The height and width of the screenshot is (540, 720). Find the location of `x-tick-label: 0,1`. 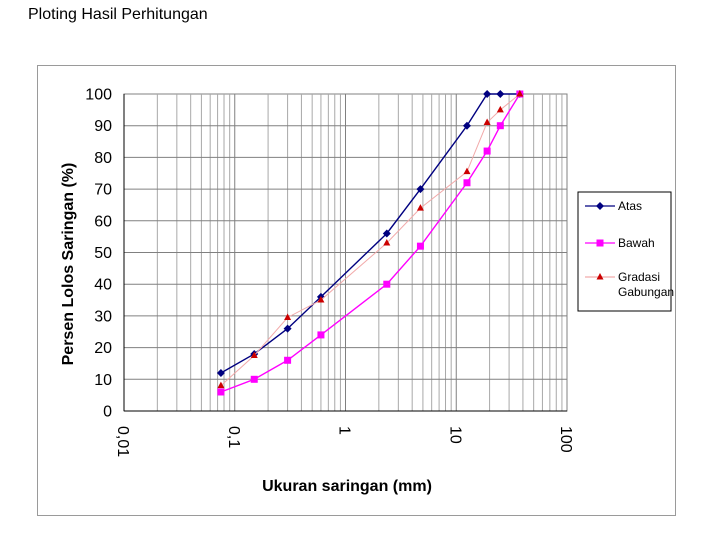

x-tick-label: 0,1 is located at coordinates (233, 437).